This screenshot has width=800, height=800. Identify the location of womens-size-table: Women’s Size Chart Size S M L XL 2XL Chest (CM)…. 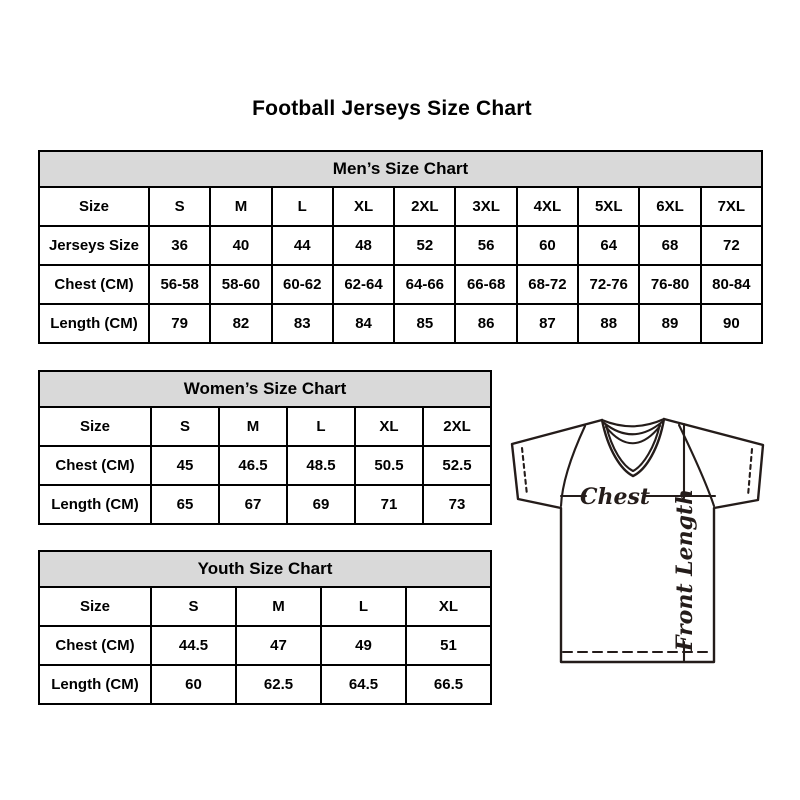
(265, 447).